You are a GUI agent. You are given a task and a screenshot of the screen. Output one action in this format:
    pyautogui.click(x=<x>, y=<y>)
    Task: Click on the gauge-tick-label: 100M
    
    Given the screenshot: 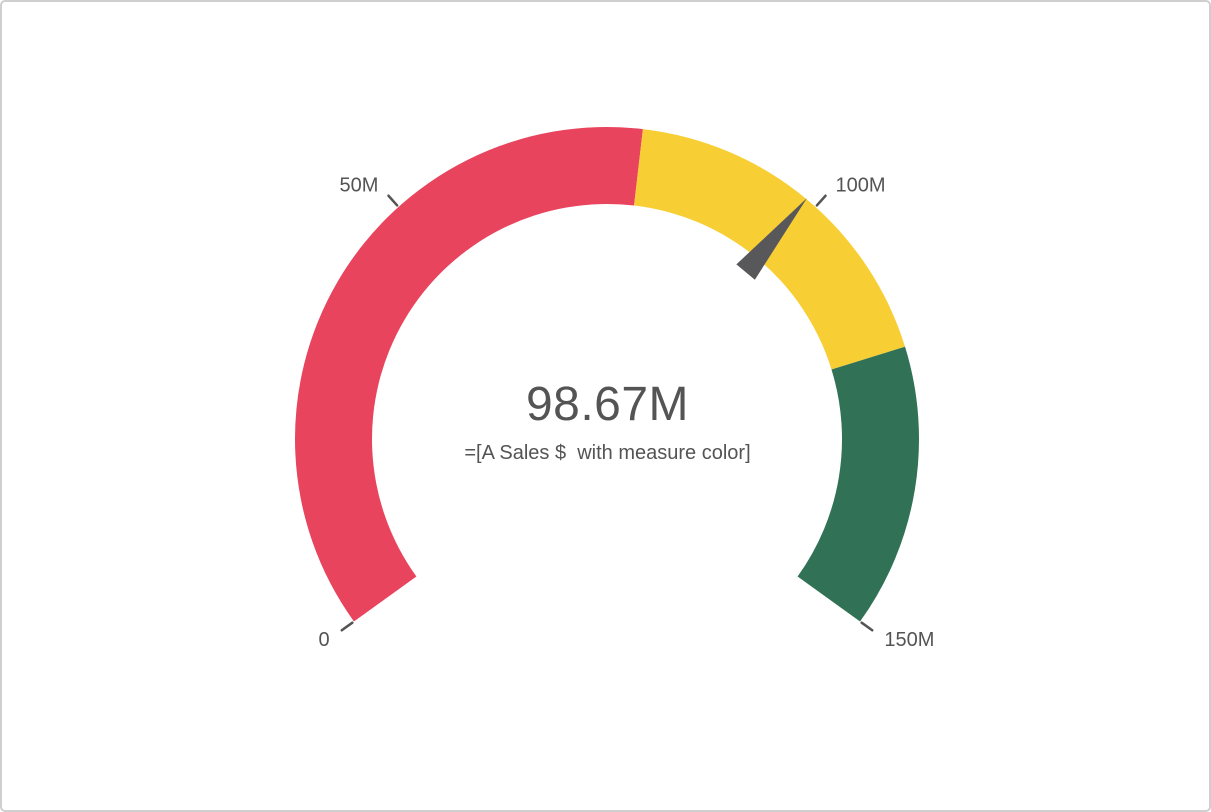 What is the action you would take?
    pyautogui.click(x=861, y=186)
    